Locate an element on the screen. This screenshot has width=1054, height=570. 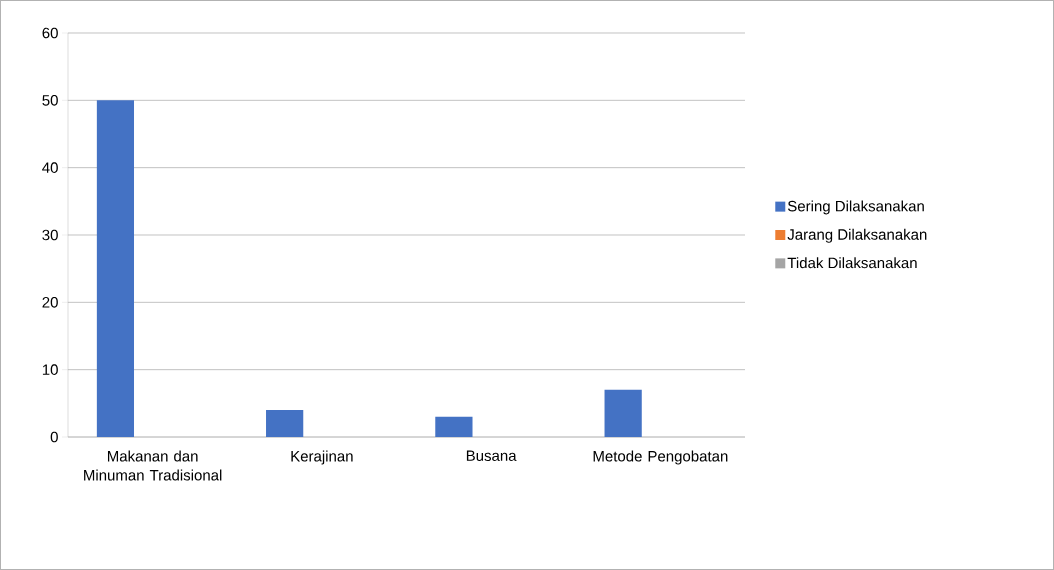
x-tick-label: Busana is located at coordinates (491, 455).